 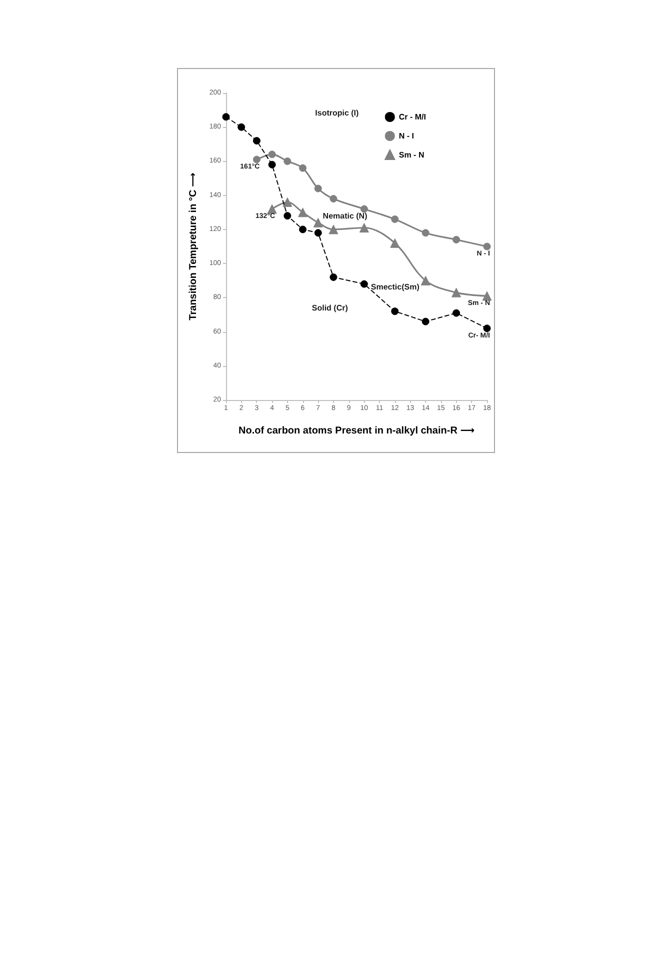 What do you see at coordinates (406, 136) in the screenshot?
I see `legend-label: N - I` at bounding box center [406, 136].